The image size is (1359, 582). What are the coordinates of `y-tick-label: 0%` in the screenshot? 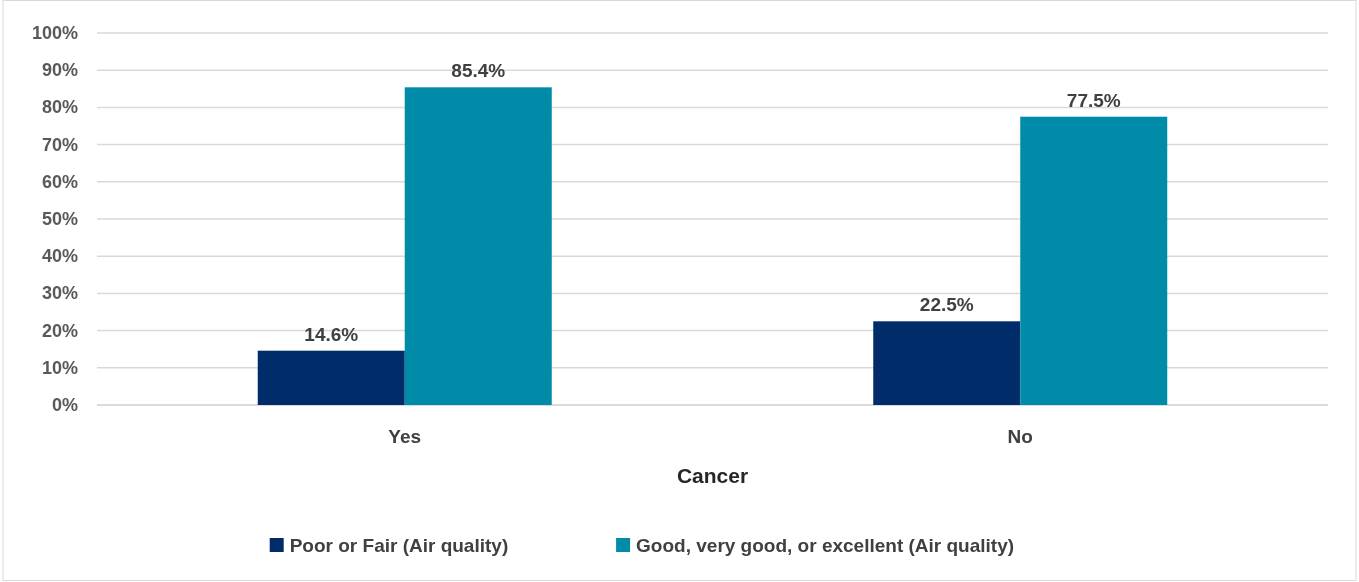 It's located at (64, 405).